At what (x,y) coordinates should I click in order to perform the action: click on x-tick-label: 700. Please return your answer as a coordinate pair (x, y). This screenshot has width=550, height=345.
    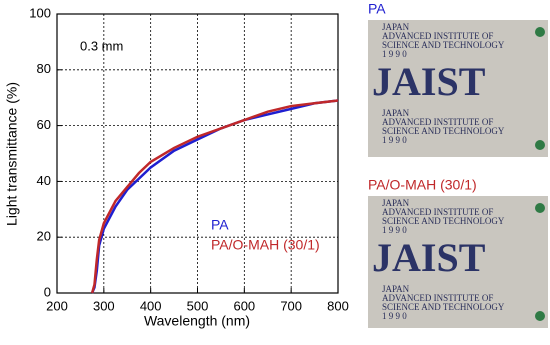
    Looking at the image, I should click on (291, 305).